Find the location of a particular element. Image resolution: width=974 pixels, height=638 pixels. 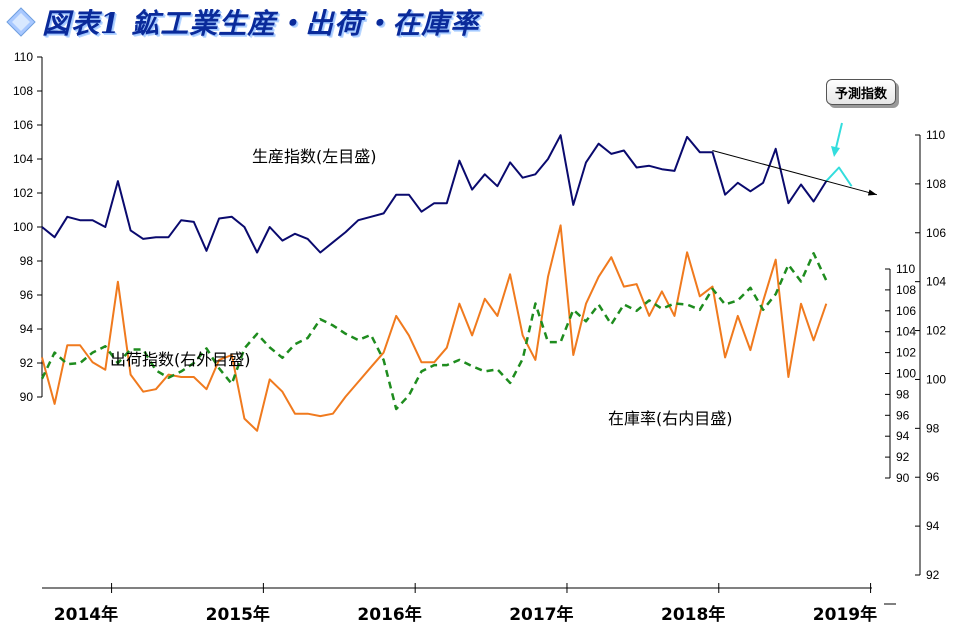

right-inner-axis-tick-label: 106 is located at coordinates (906, 311).